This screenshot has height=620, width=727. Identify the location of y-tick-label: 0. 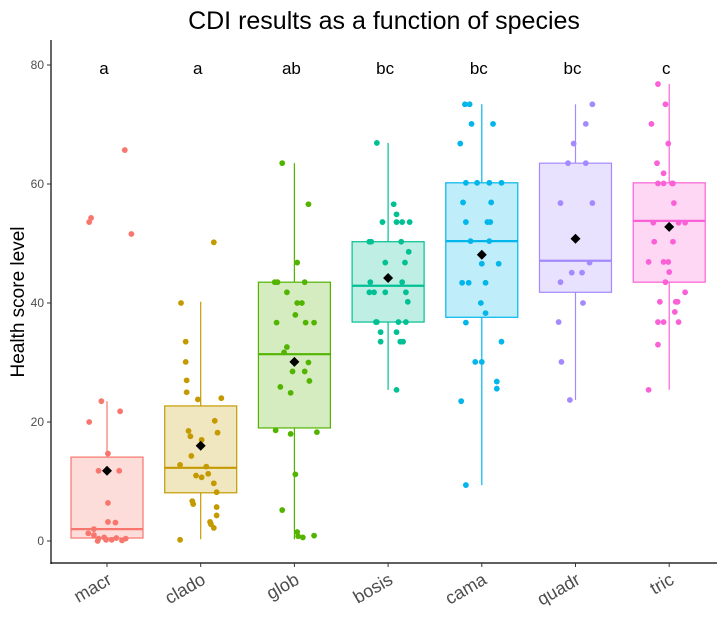
(40, 541).